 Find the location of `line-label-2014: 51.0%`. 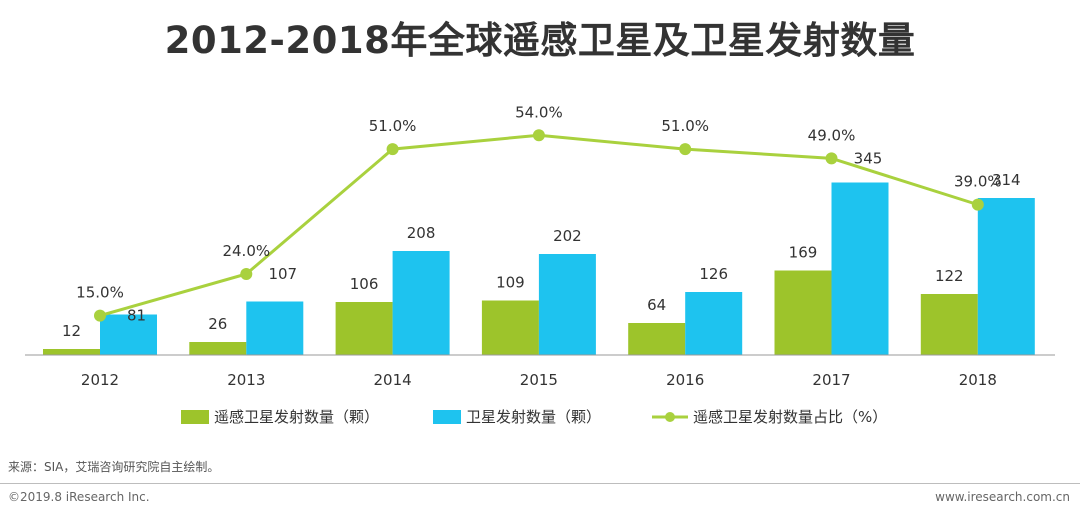

line-label-2014: 51.0% is located at coordinates (393, 126).